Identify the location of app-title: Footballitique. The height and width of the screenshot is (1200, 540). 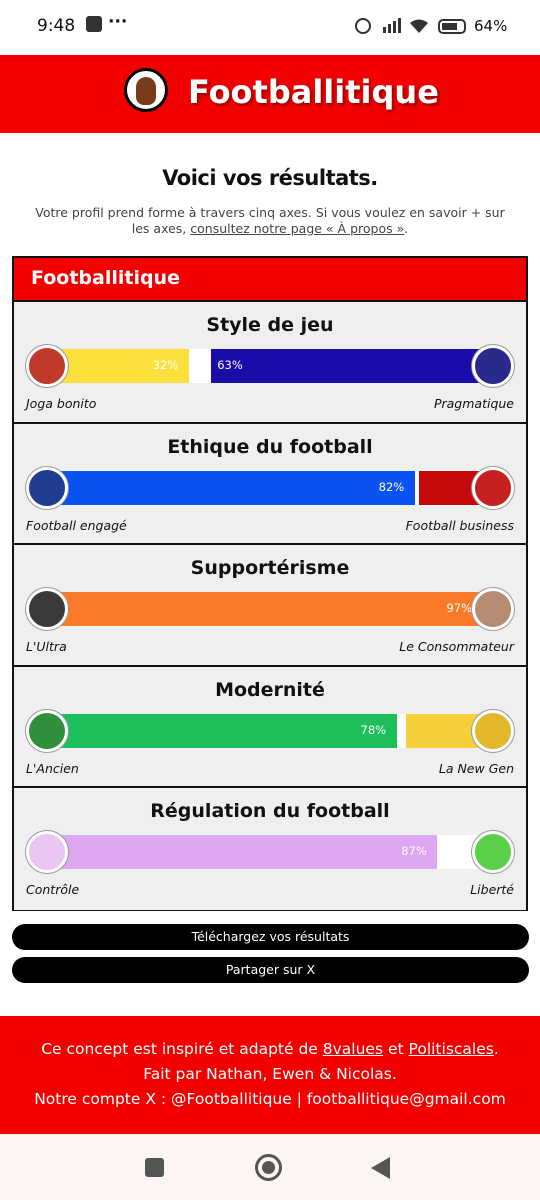
(313, 92).